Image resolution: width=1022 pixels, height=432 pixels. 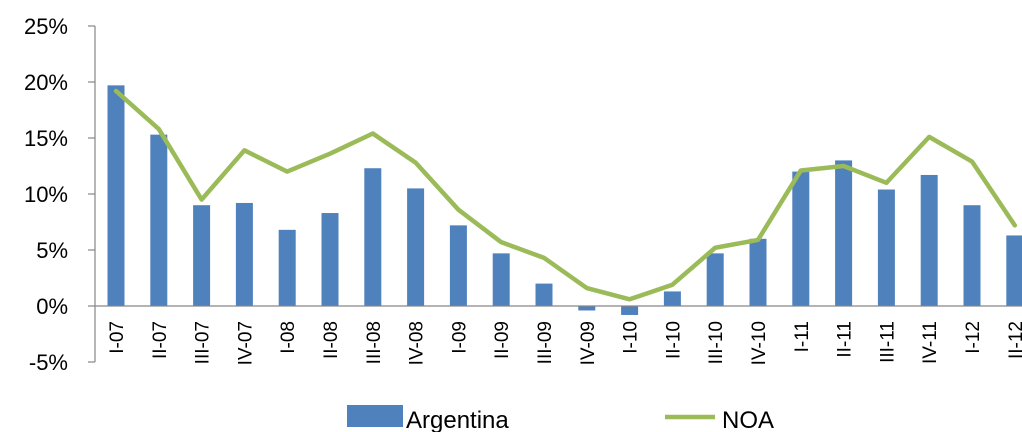 What do you see at coordinates (46, 138) in the screenshot?
I see `y-tick-label: 15%` at bounding box center [46, 138].